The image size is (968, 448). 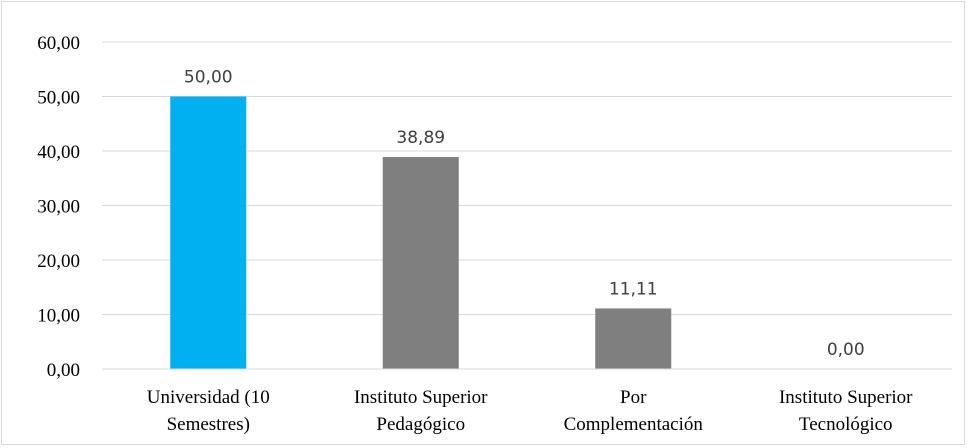 What do you see at coordinates (846, 350) in the screenshot?
I see `data-label: 0,00` at bounding box center [846, 350].